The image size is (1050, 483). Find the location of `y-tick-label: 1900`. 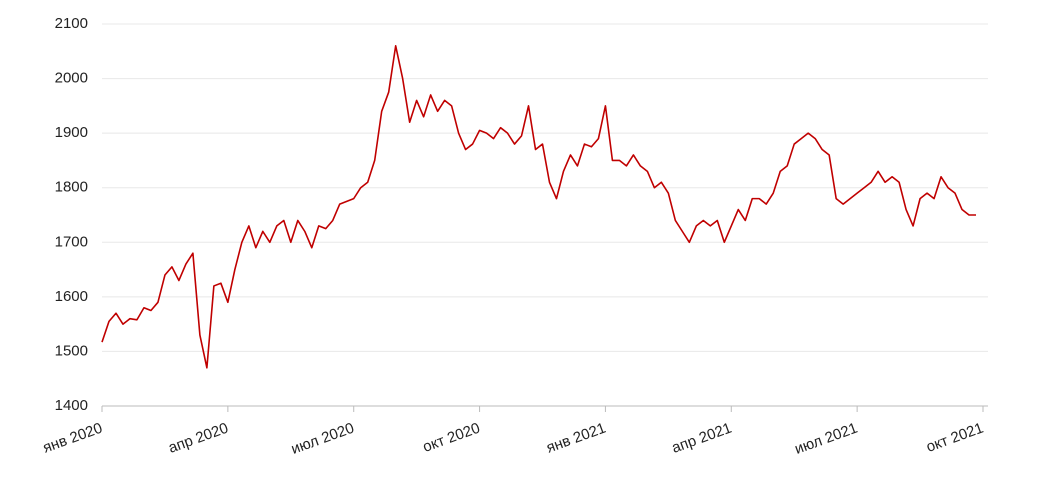

y-tick-label: 1900 is located at coordinates (71, 132).